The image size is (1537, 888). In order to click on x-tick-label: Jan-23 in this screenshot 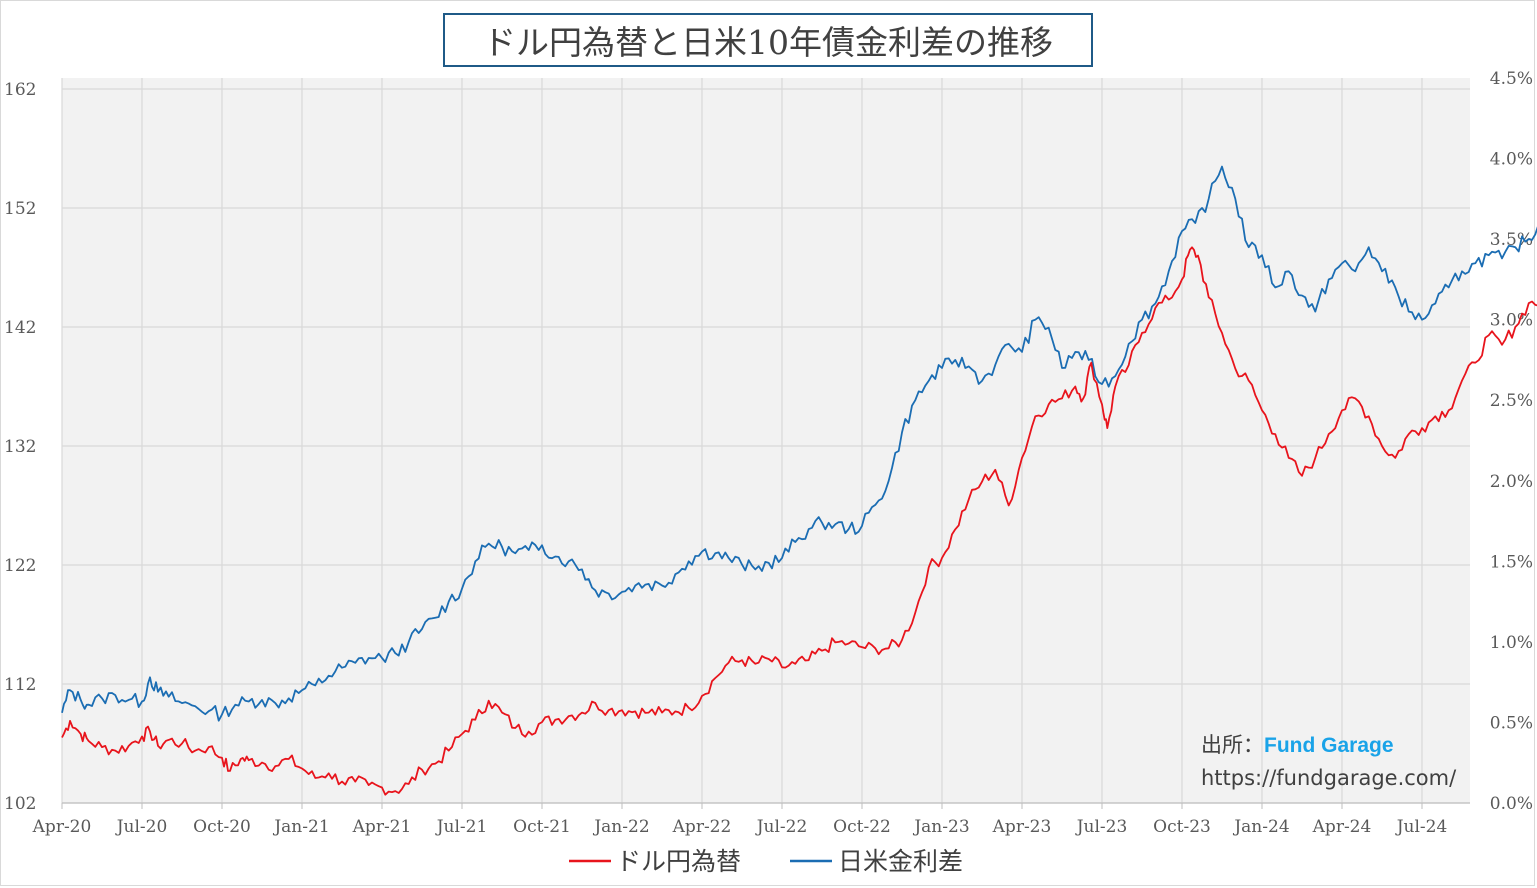, I will do `click(940, 827)`.